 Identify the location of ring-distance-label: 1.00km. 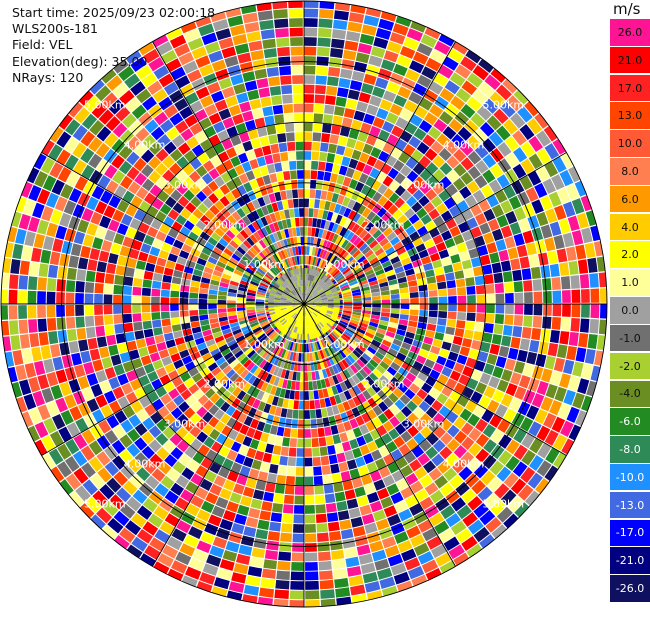
(264, 344).